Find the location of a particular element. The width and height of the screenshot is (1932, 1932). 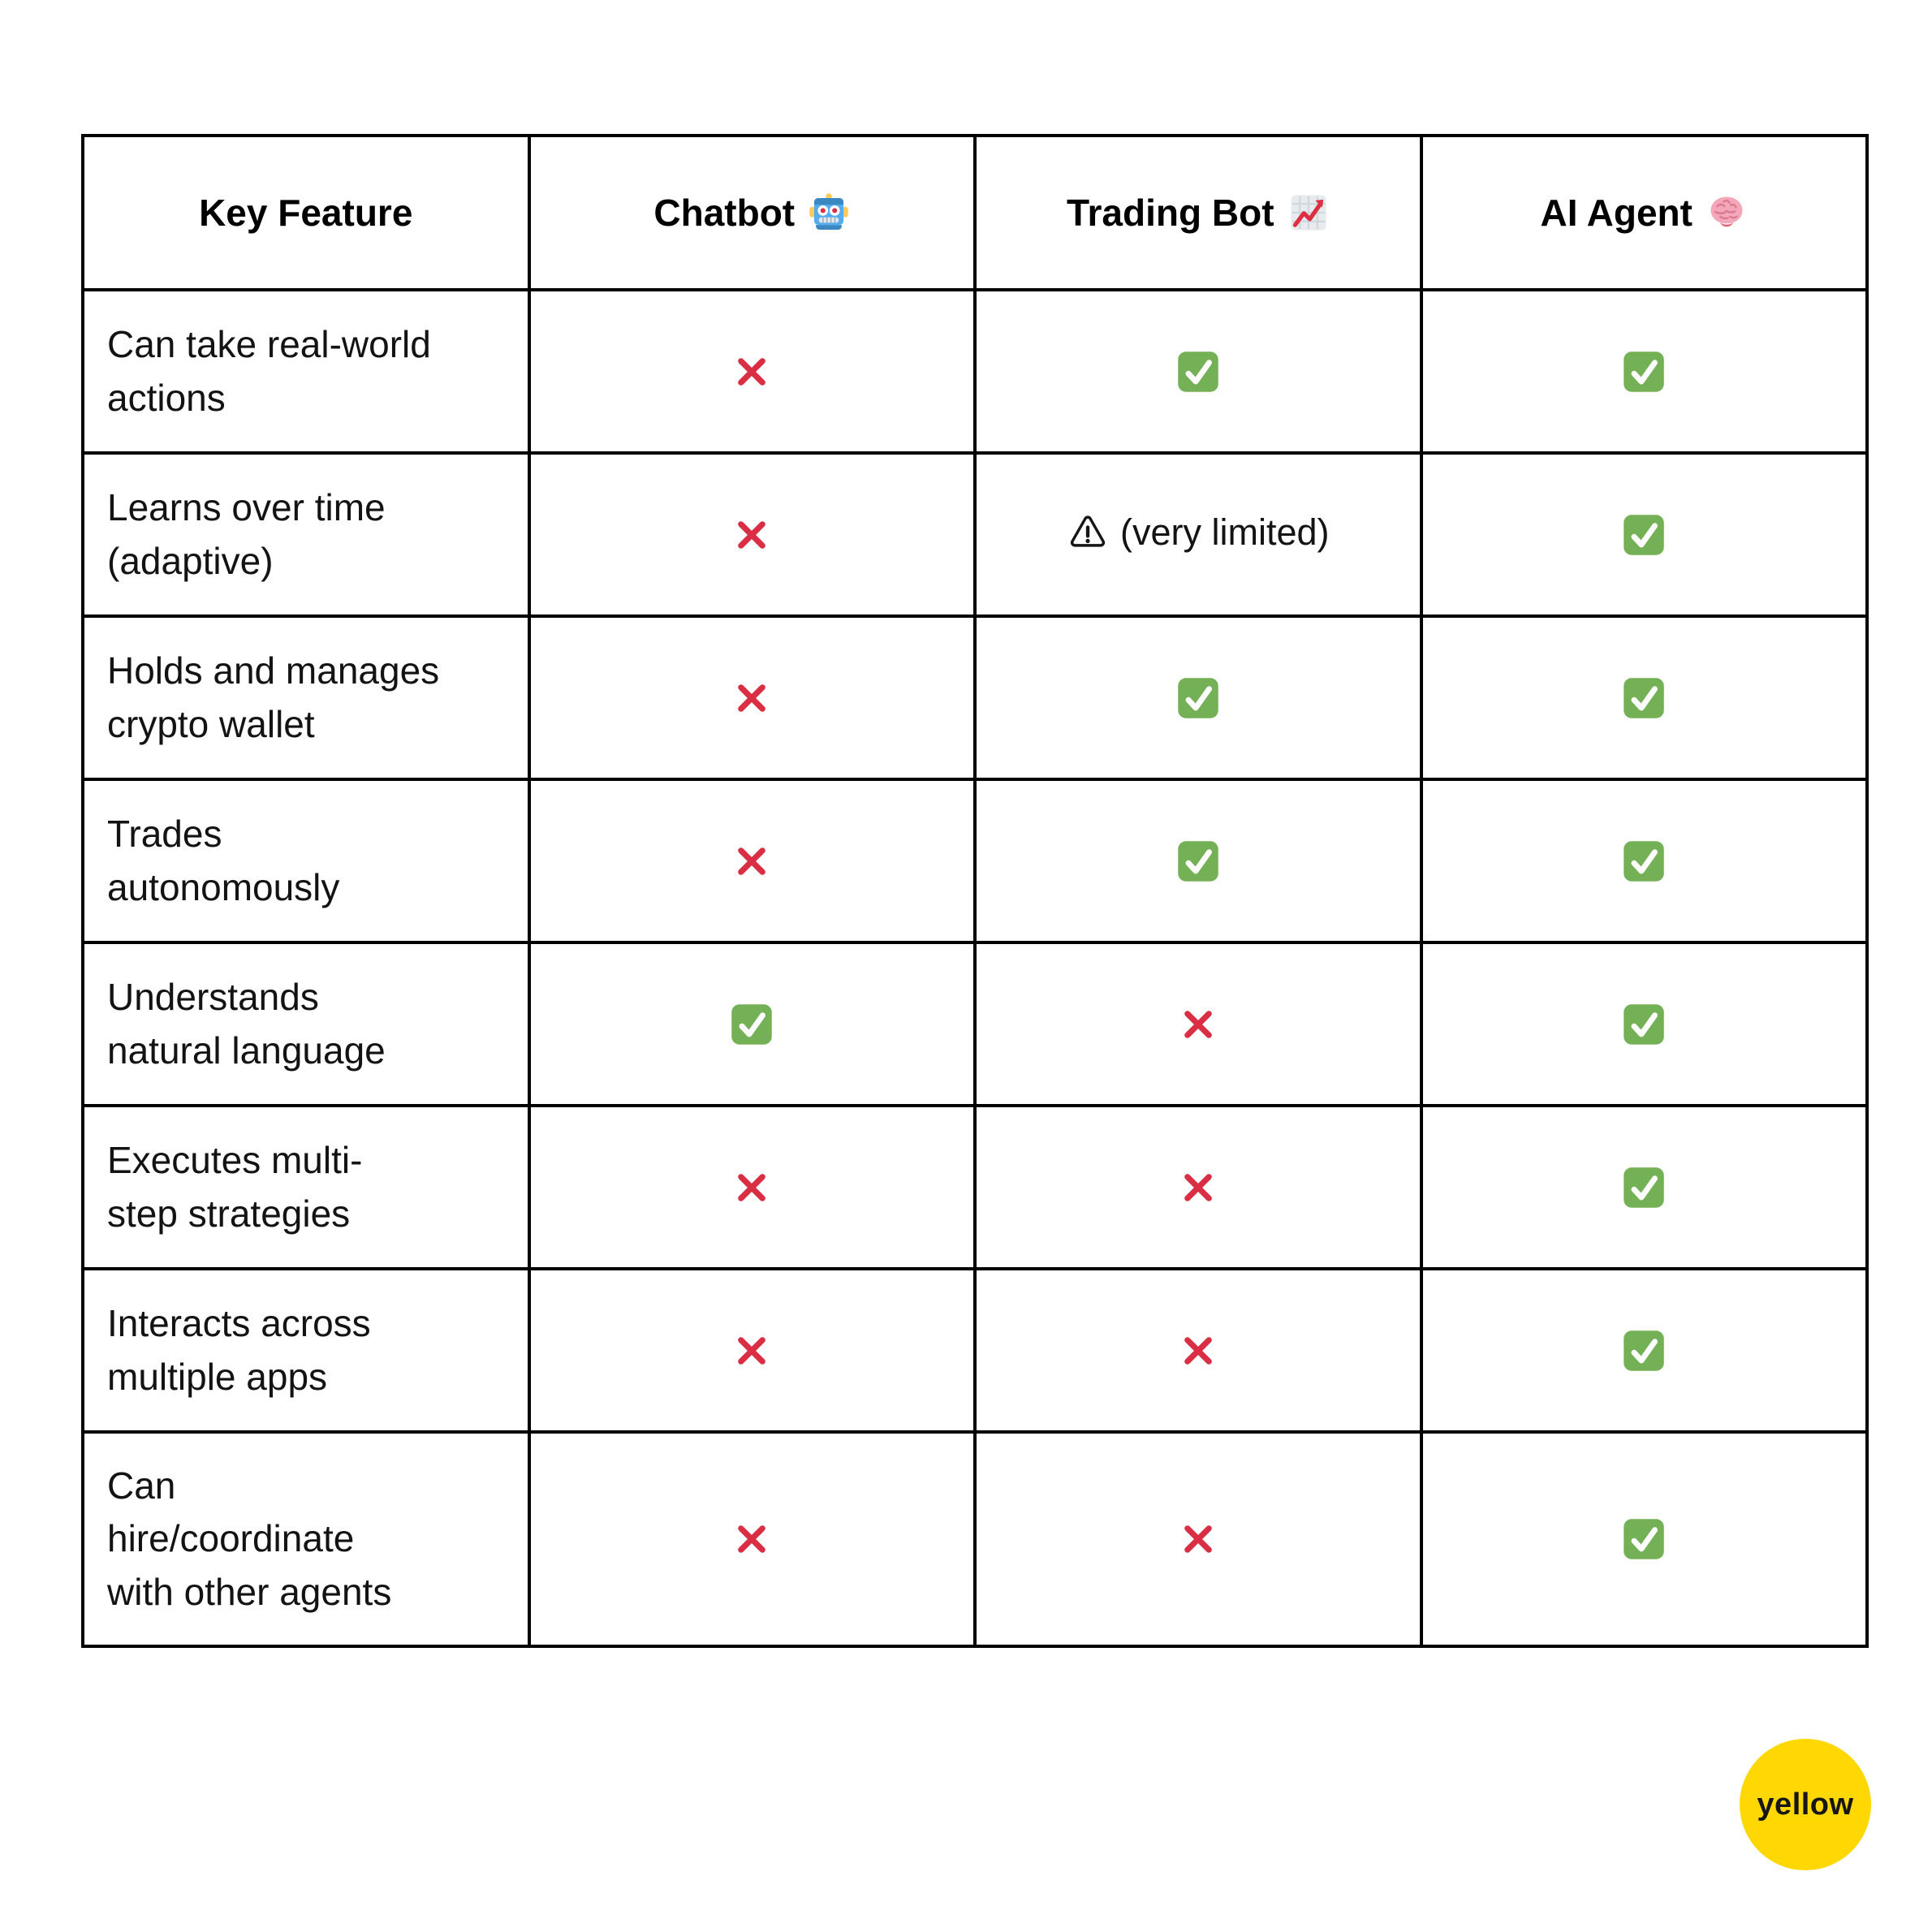

warning-triangle-icon is located at coordinates (1088, 531).